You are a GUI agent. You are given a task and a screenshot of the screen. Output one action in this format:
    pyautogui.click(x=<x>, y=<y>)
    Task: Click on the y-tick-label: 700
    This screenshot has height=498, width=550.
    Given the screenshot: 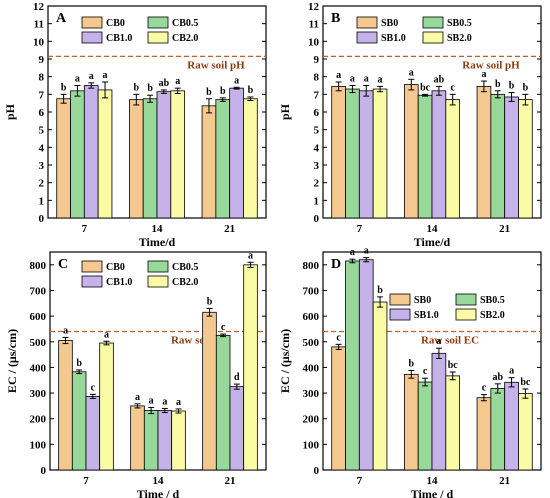 What is the action you would take?
    pyautogui.click(x=311, y=291)
    